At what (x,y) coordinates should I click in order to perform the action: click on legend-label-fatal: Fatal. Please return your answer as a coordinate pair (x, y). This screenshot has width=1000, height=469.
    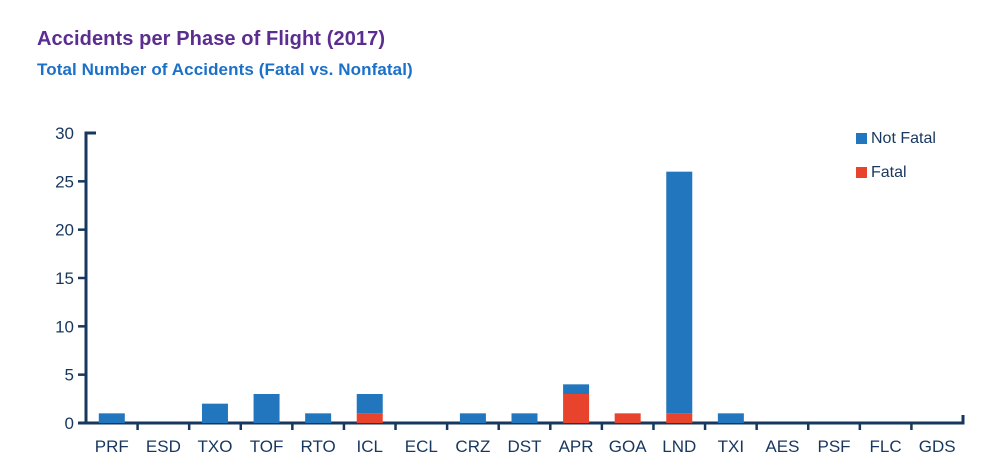
    Looking at the image, I should click on (889, 172).